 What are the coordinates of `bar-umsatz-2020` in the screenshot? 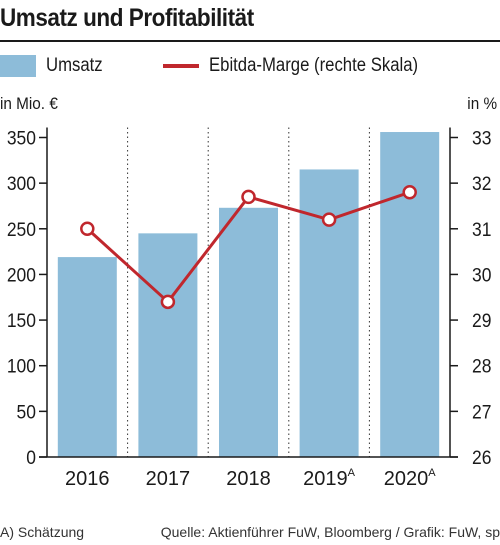 It's located at (410, 294).